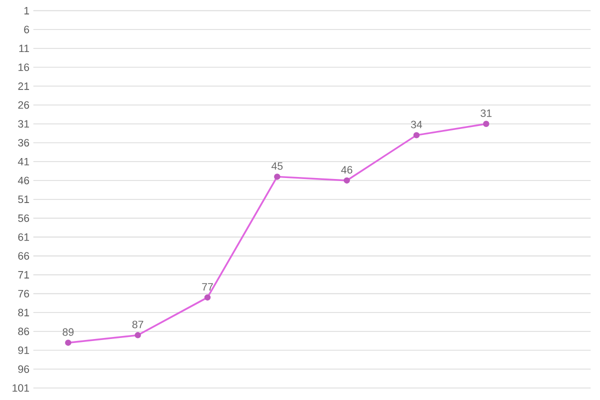  I want to click on y-tick-label: 11, so click(24, 48).